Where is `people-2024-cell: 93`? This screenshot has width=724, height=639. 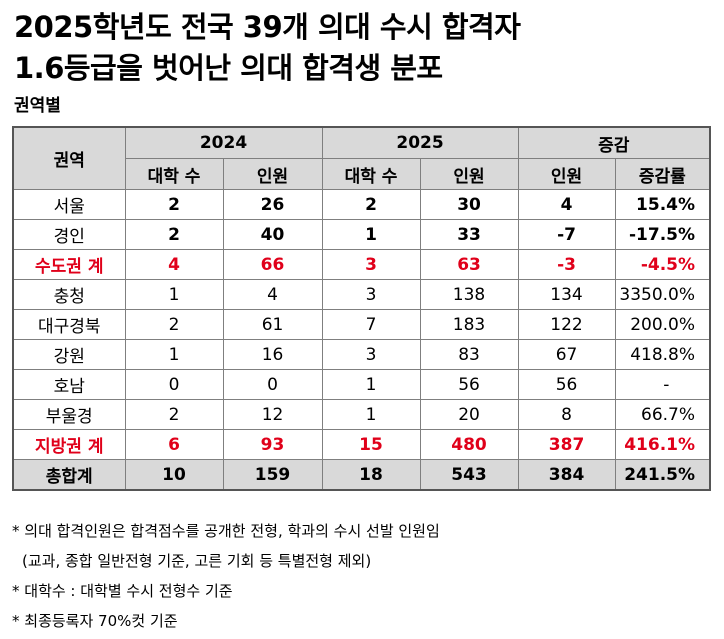 people-2024-cell: 93 is located at coordinates (272, 444).